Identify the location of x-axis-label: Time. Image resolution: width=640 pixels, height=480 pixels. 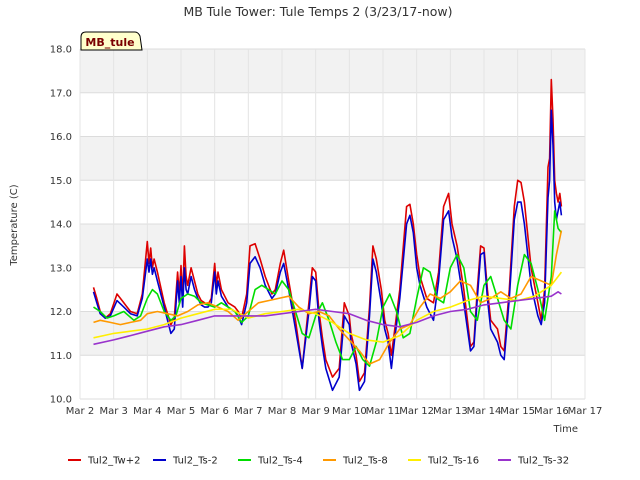
(565, 429).